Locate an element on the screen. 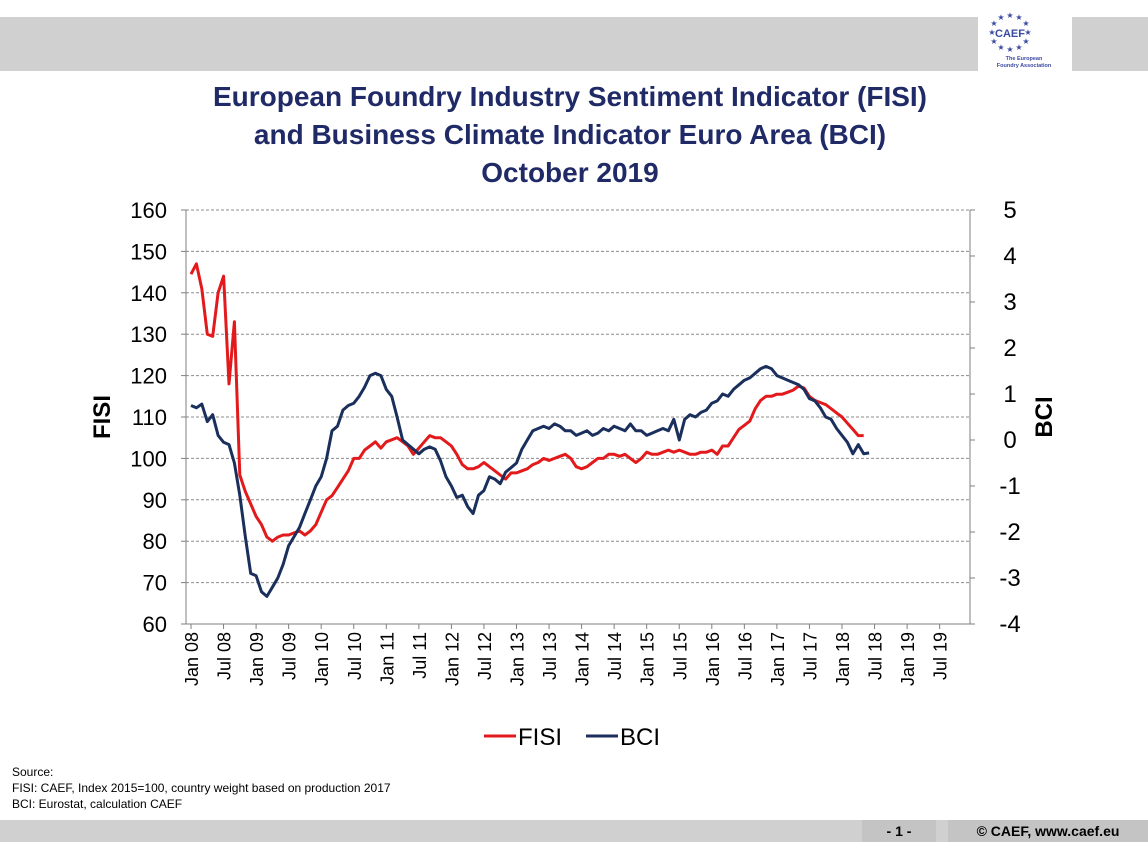 The height and width of the screenshot is (860, 1148). x-tick-label: Jan 15 is located at coordinates (648, 659).